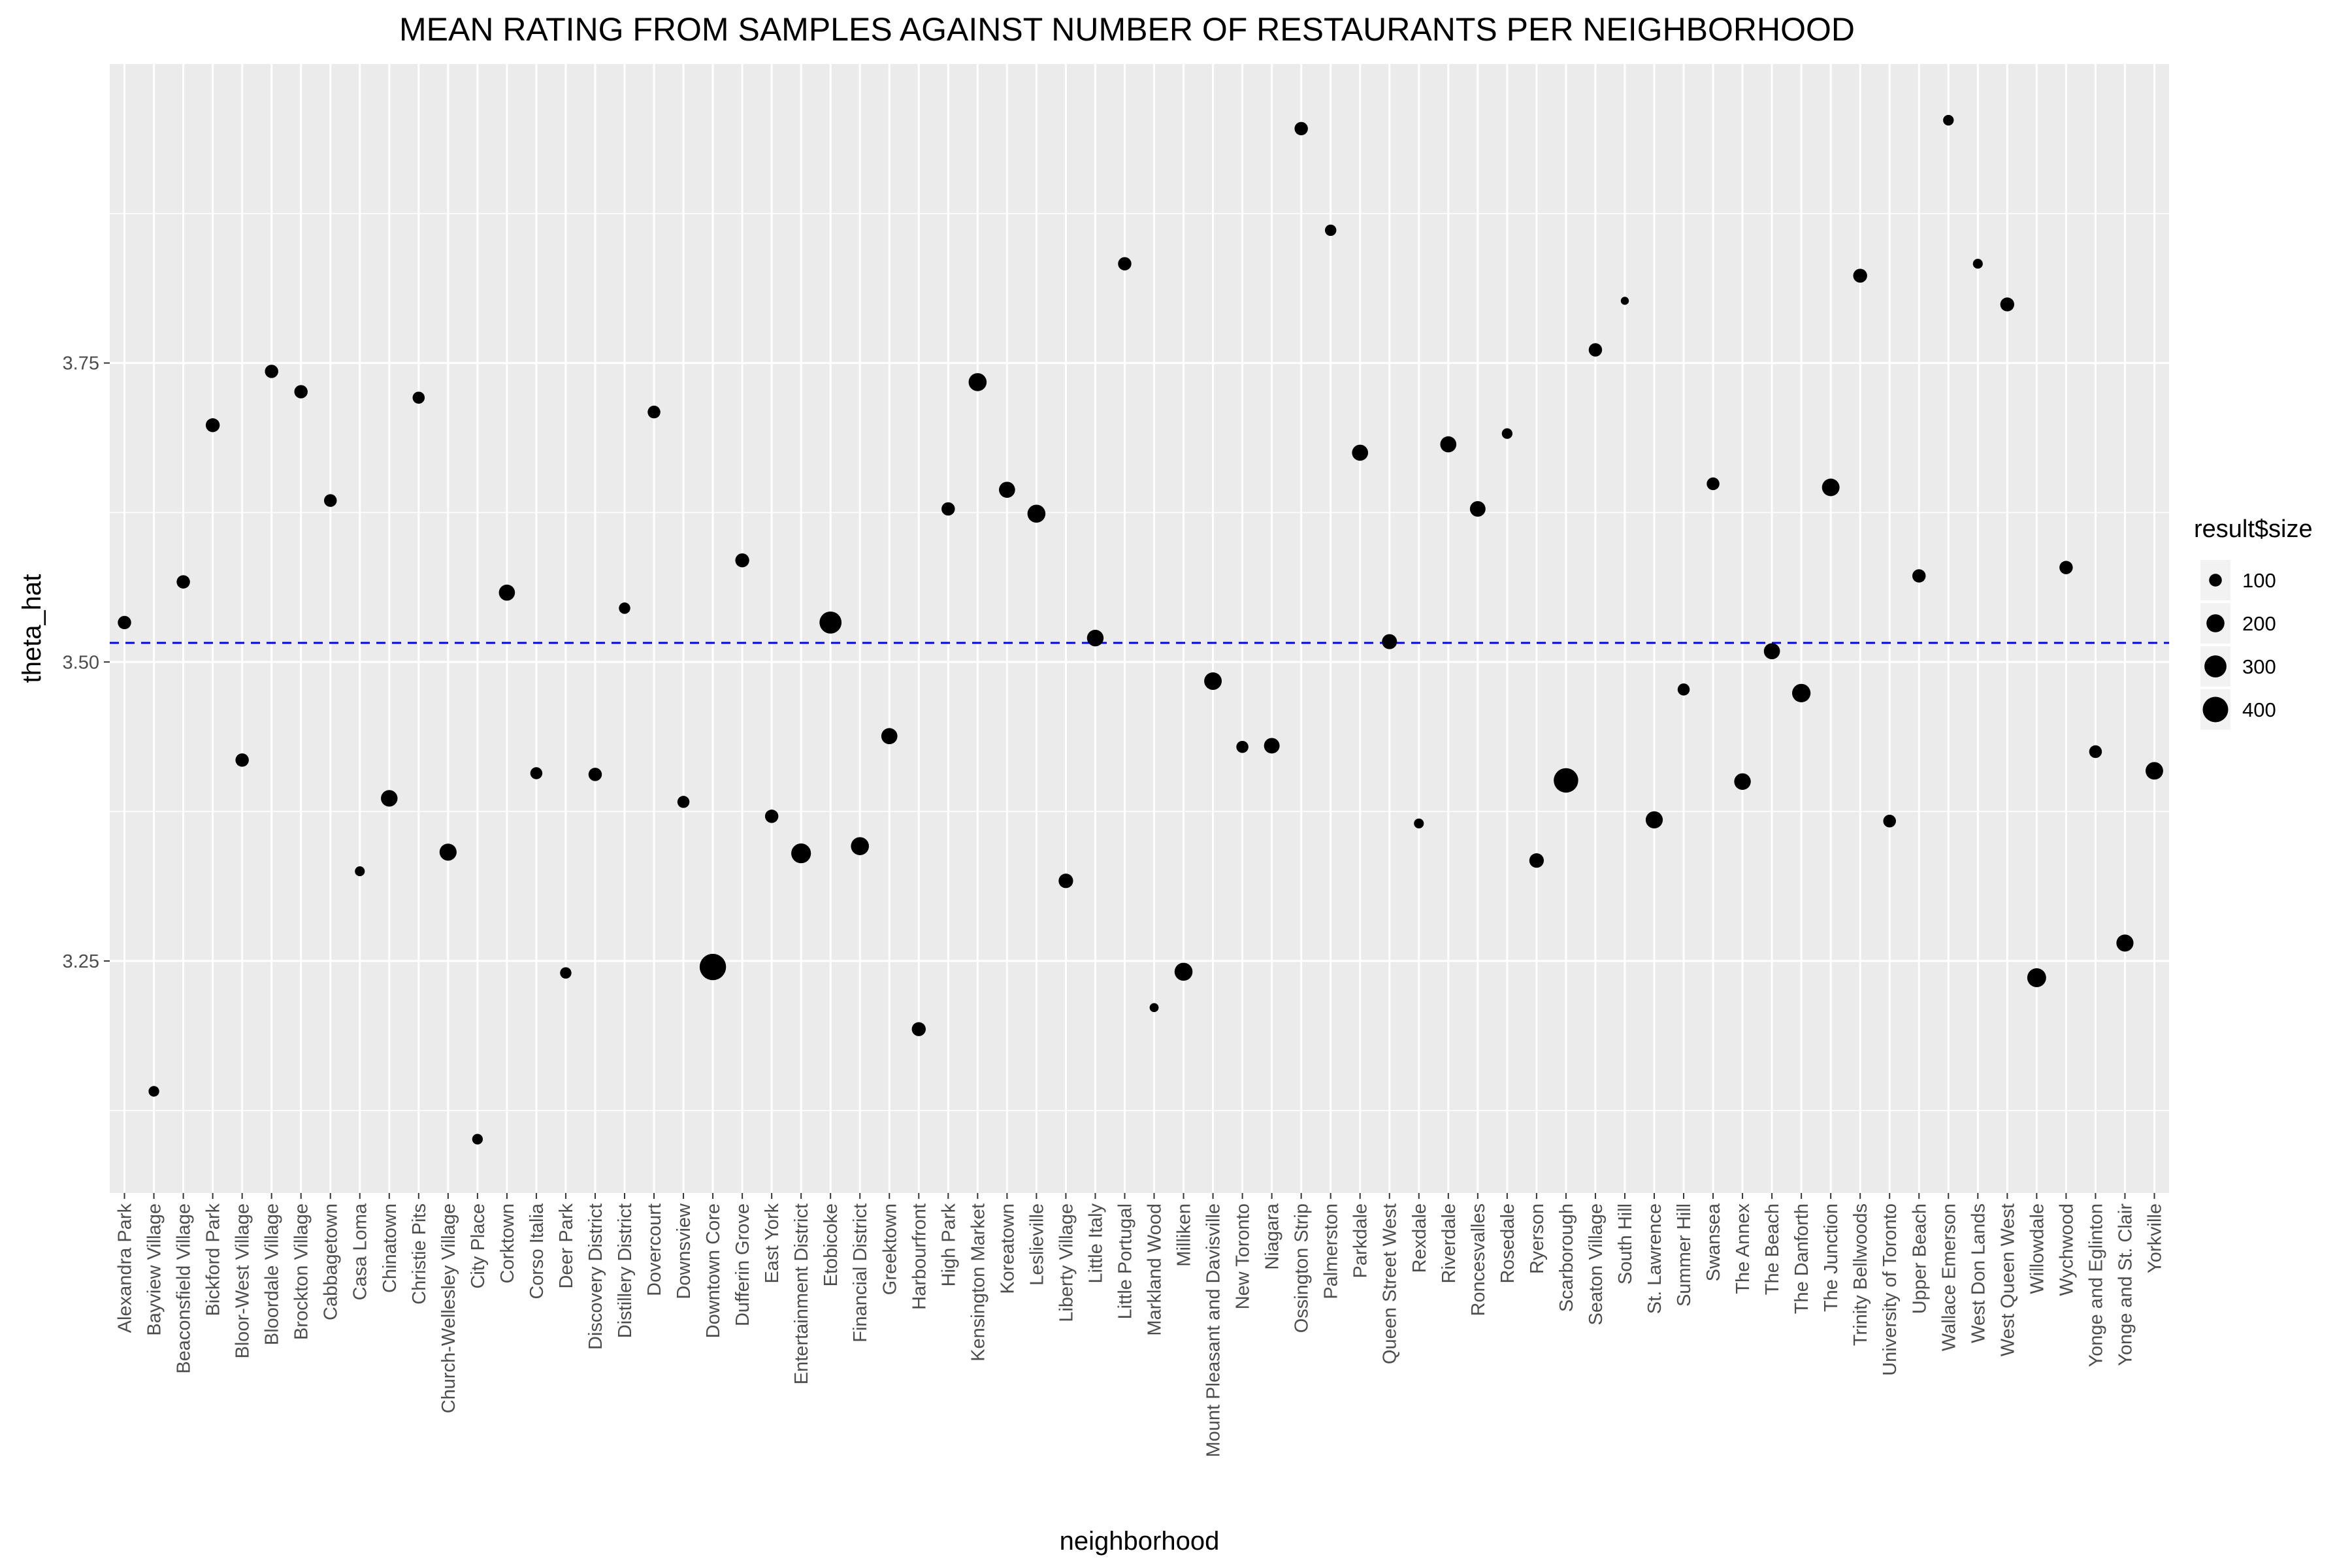  Describe the element at coordinates (2154, 1238) in the screenshot. I see `x-tick-label: Yorkville` at that location.